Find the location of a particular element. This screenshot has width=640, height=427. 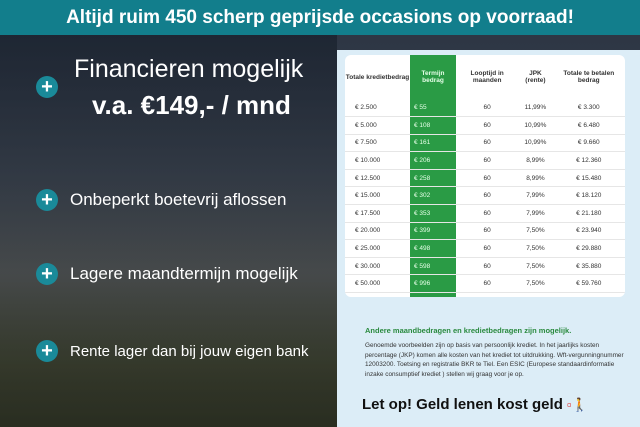

table-cell: € 5.000 is located at coordinates (377, 125).